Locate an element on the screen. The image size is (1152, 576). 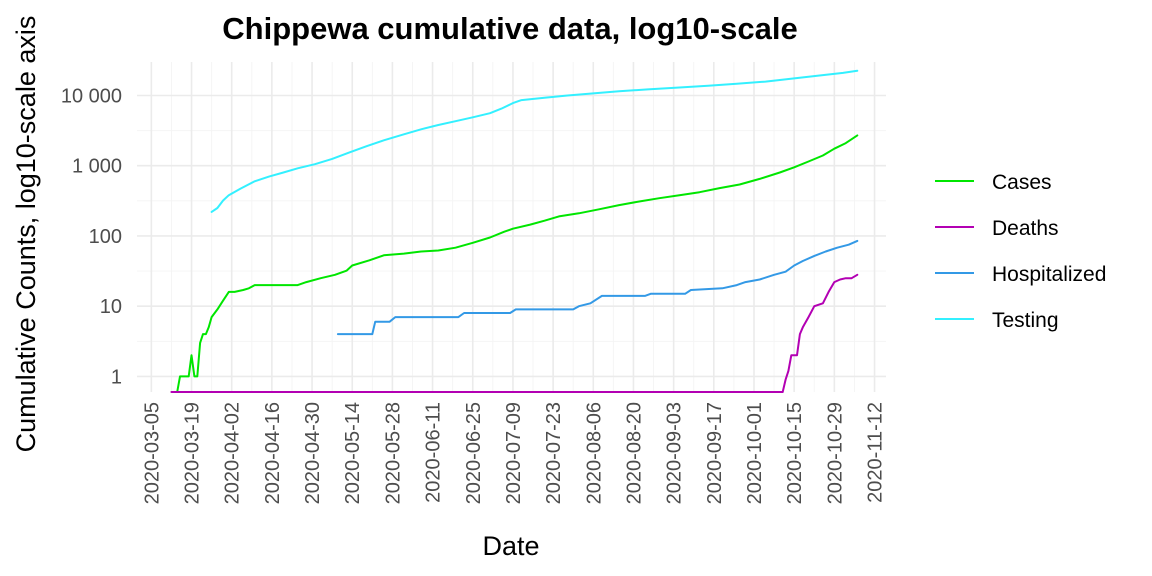
x-tick-label: 2020-08-20 is located at coordinates (635, 453).